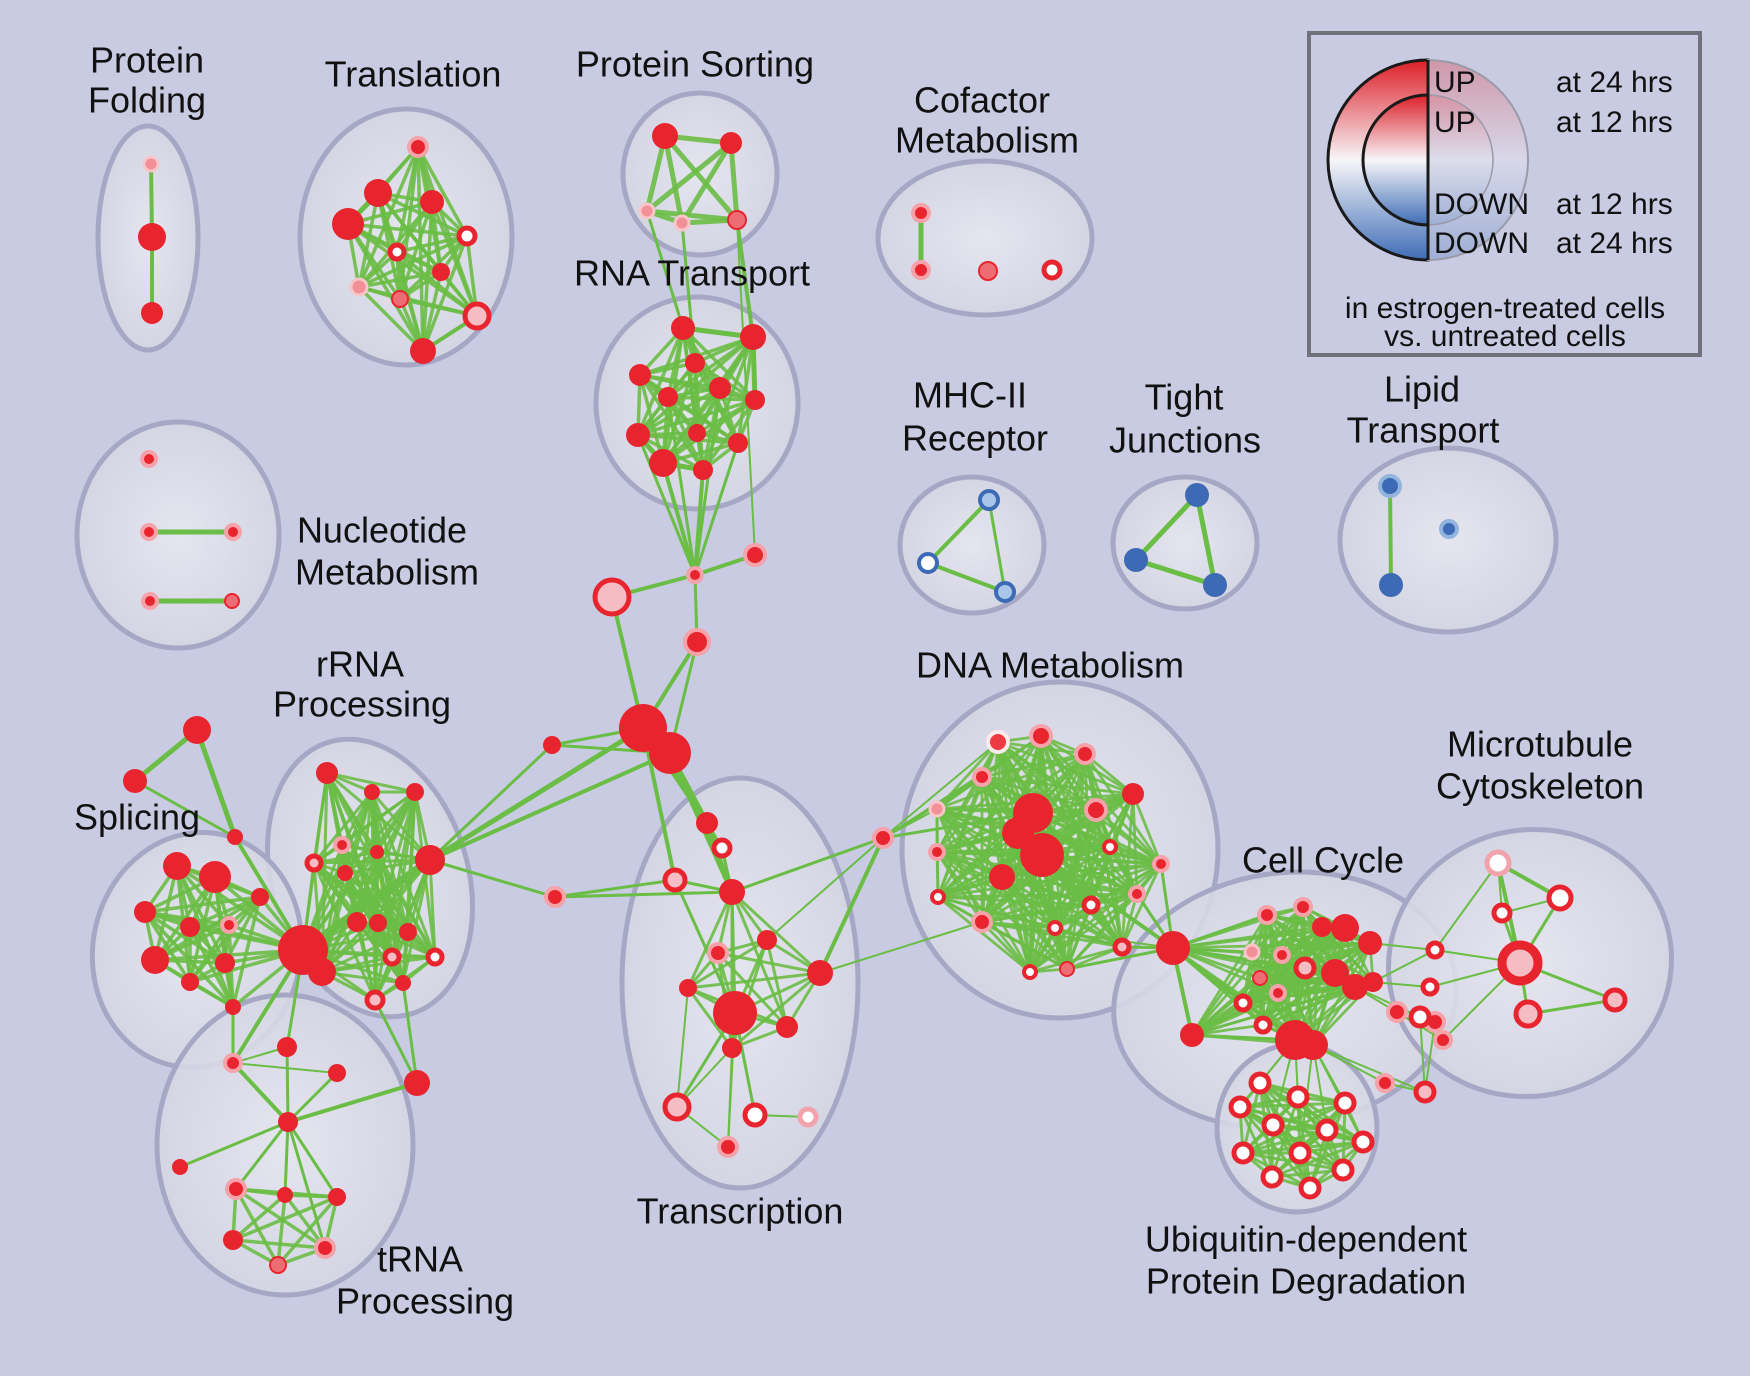  I want to click on legend-time-label: at 24 hrs, so click(1614, 243).